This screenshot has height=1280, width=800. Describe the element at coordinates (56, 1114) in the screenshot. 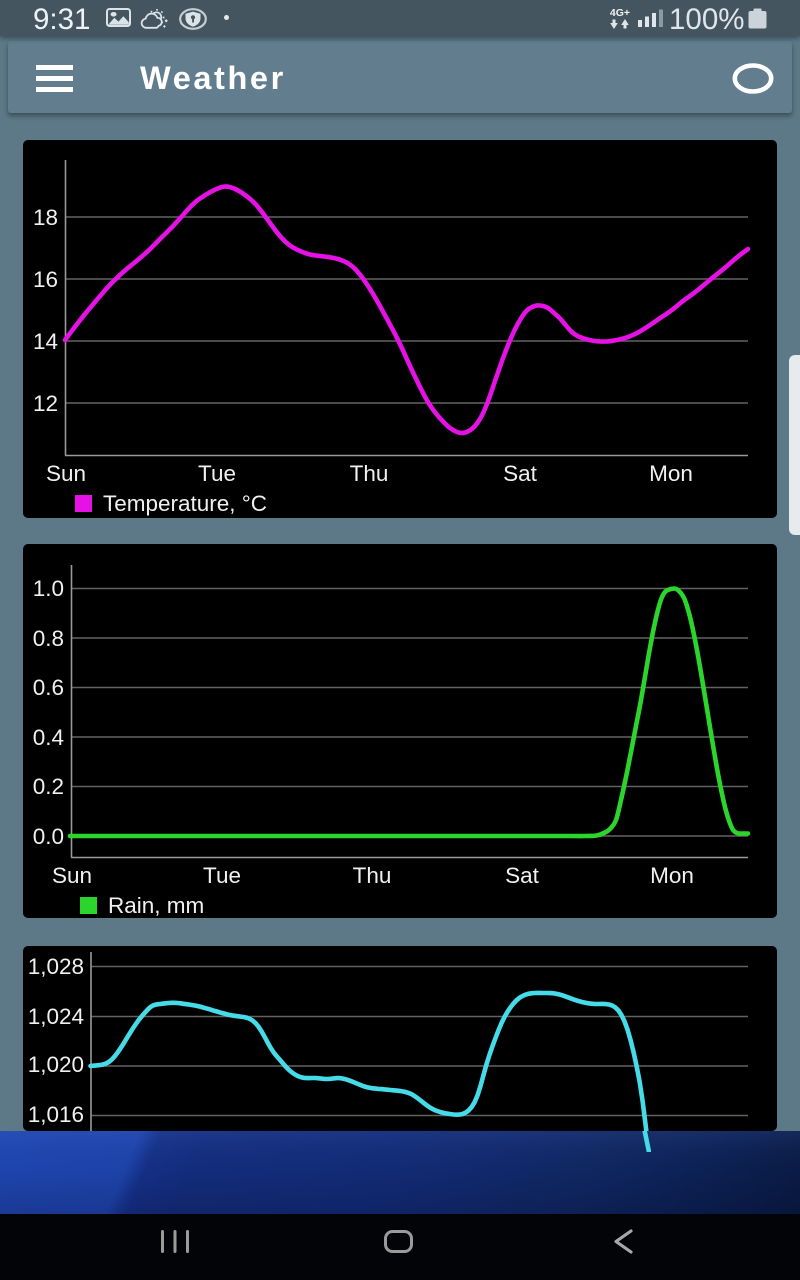

I see `svg-text: 1,016` at that location.